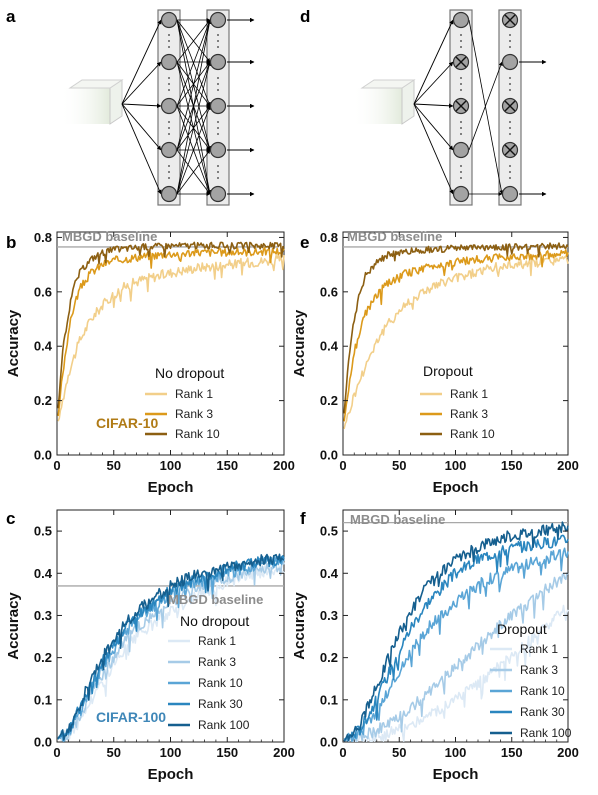 The width and height of the screenshot is (598, 795). I want to click on input-block-top-icon, so click(96, 84).